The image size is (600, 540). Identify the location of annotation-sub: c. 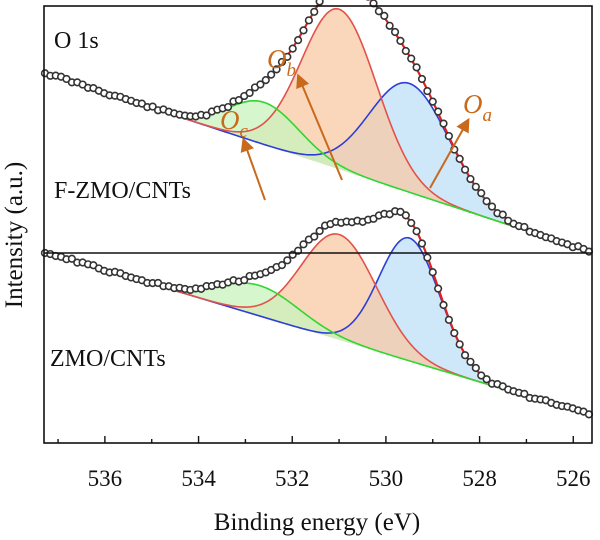
(244, 131).